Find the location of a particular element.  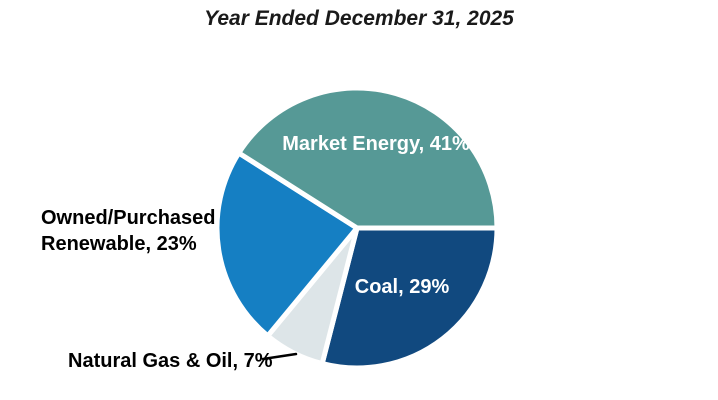

leader-line-natural-gas-oil is located at coordinates (279, 356).